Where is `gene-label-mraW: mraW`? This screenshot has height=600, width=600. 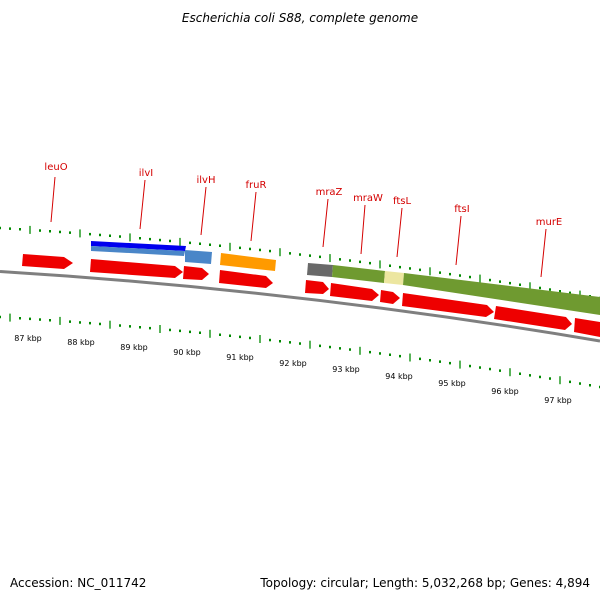
gene-label-mraW: mraW is located at coordinates (368, 198).